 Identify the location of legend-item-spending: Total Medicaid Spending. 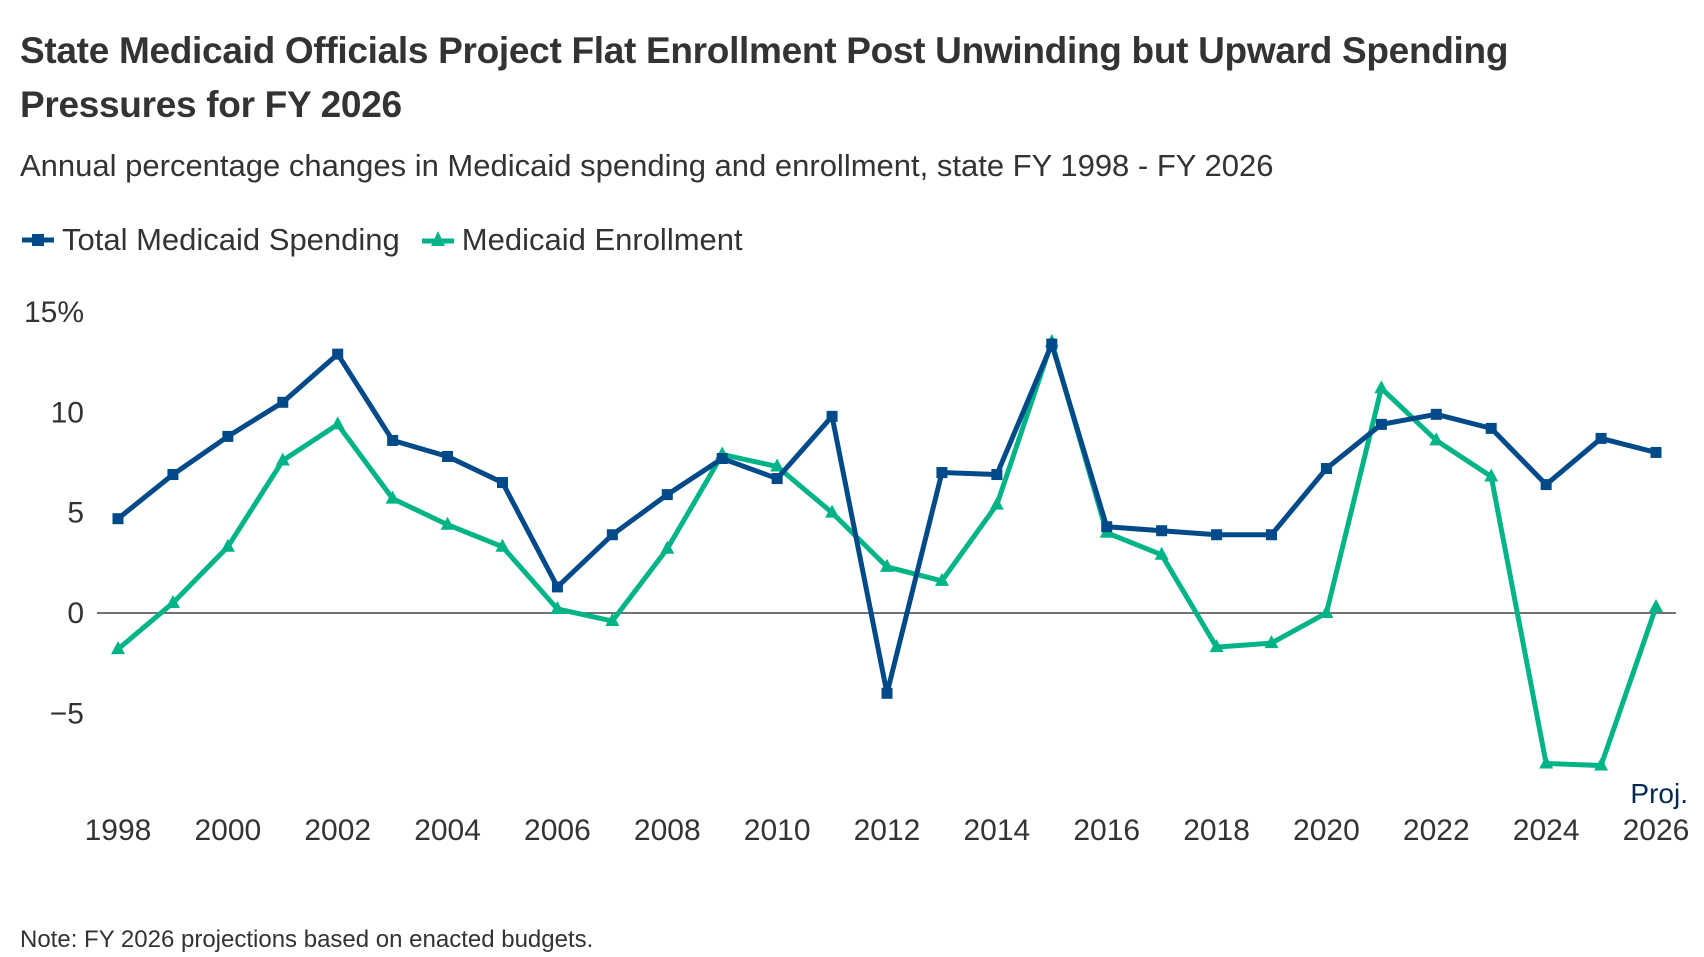
(210, 240).